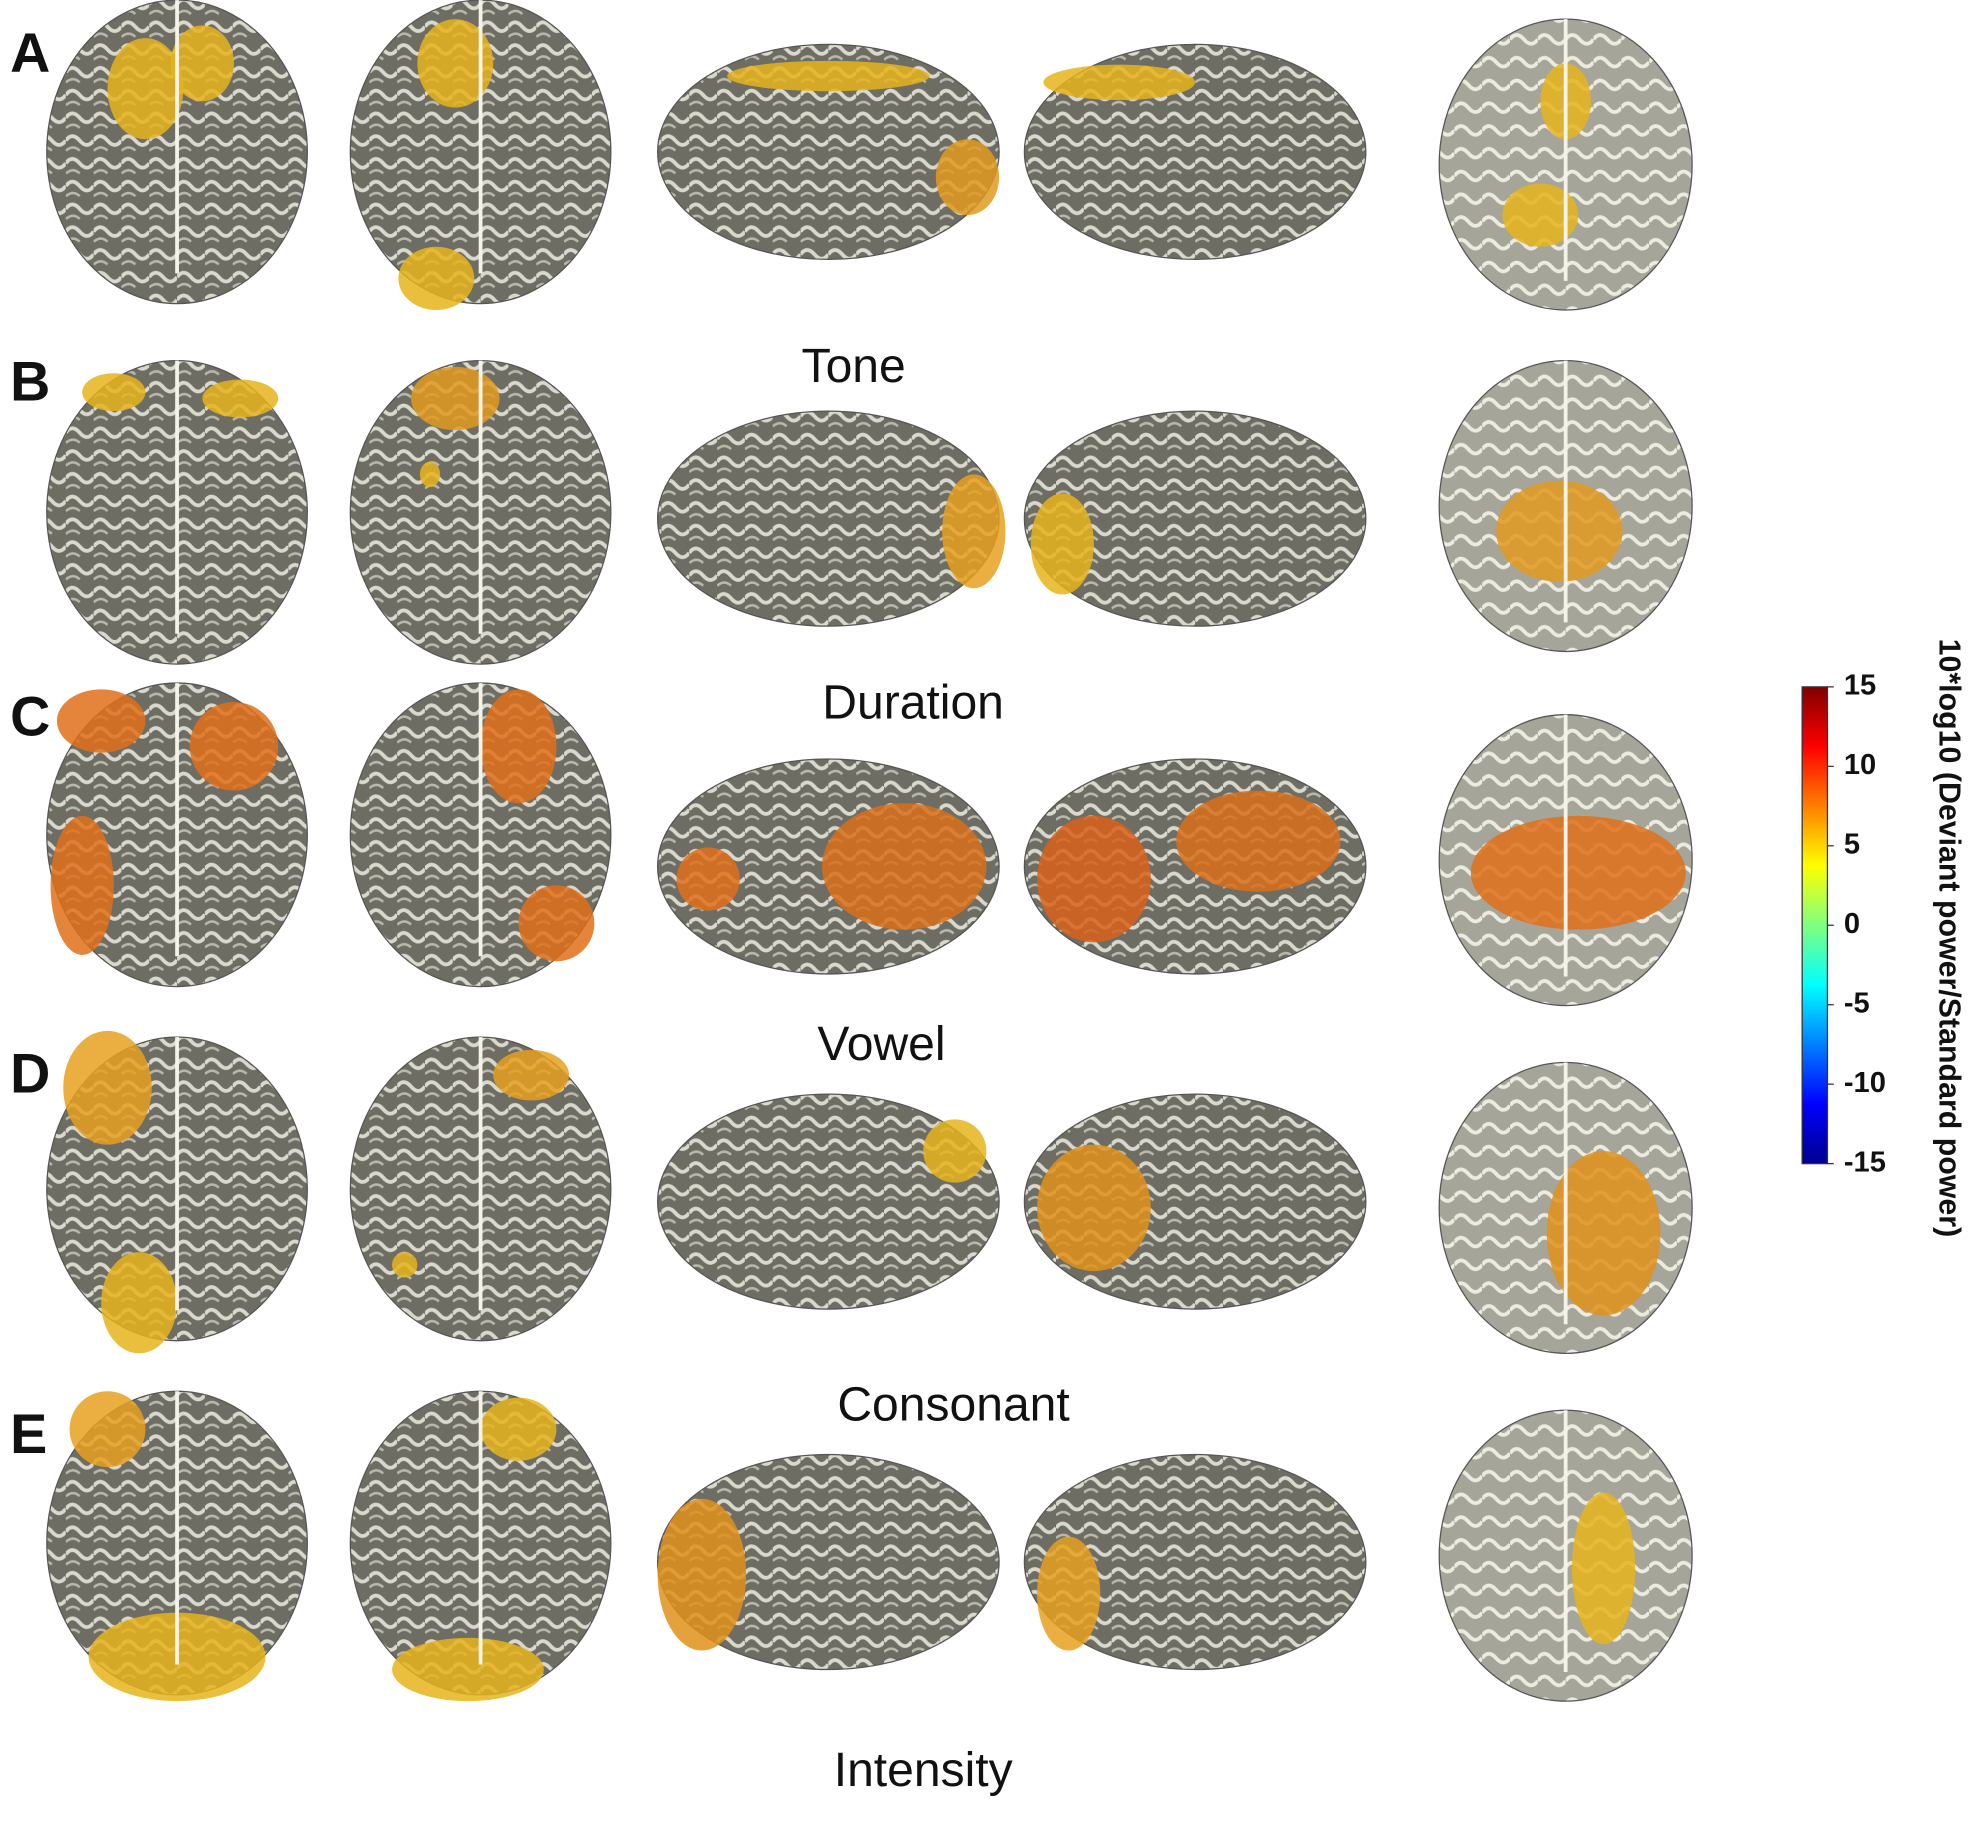 The width and height of the screenshot is (1983, 1829). What do you see at coordinates (1815, 925) in the screenshot?
I see `colorbar` at bounding box center [1815, 925].